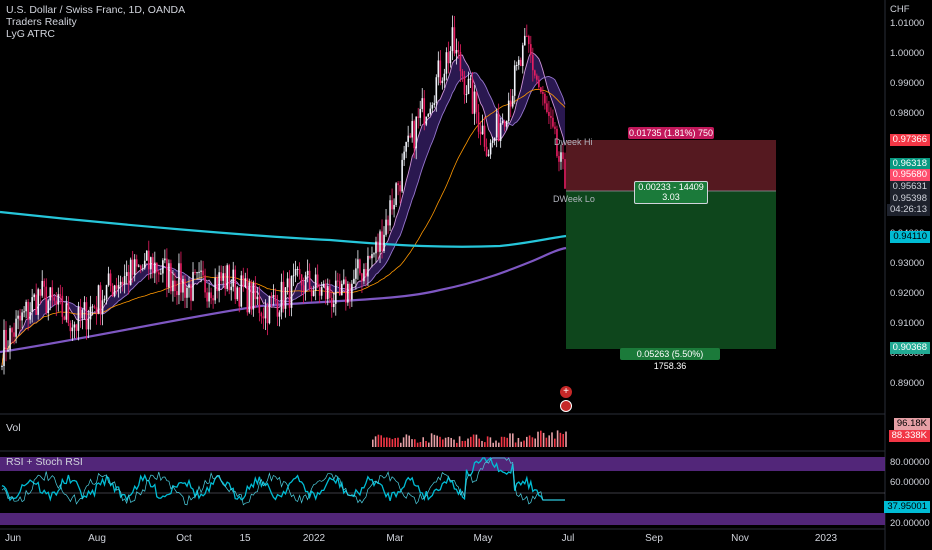  What do you see at coordinates (671, 133) in the screenshot?
I see `stop-label: 0.01735 (1.81%) 750` at bounding box center [671, 133].